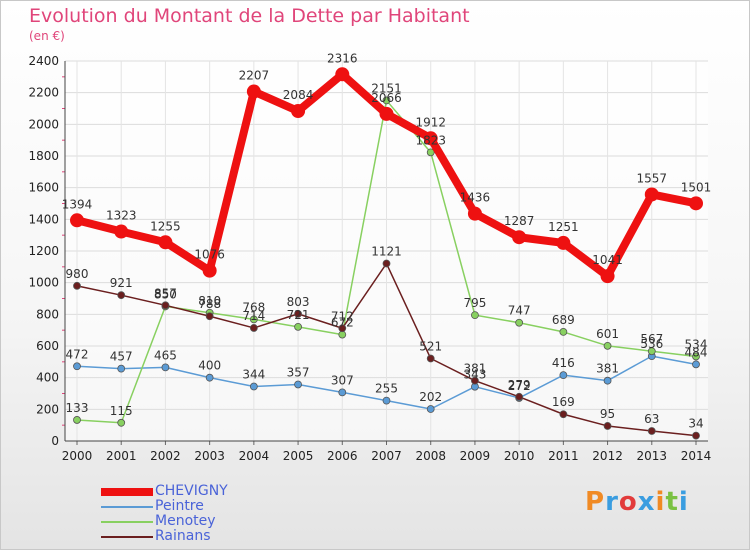 The image size is (750, 551). I want to click on x-tick-label: 2012, so click(607, 456).